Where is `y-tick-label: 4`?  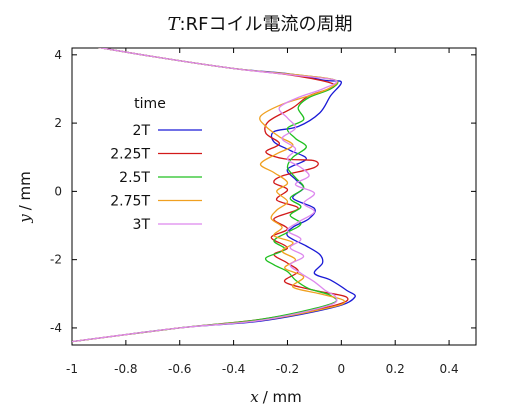
y-tick-label: 4 is located at coordinates (58, 55).